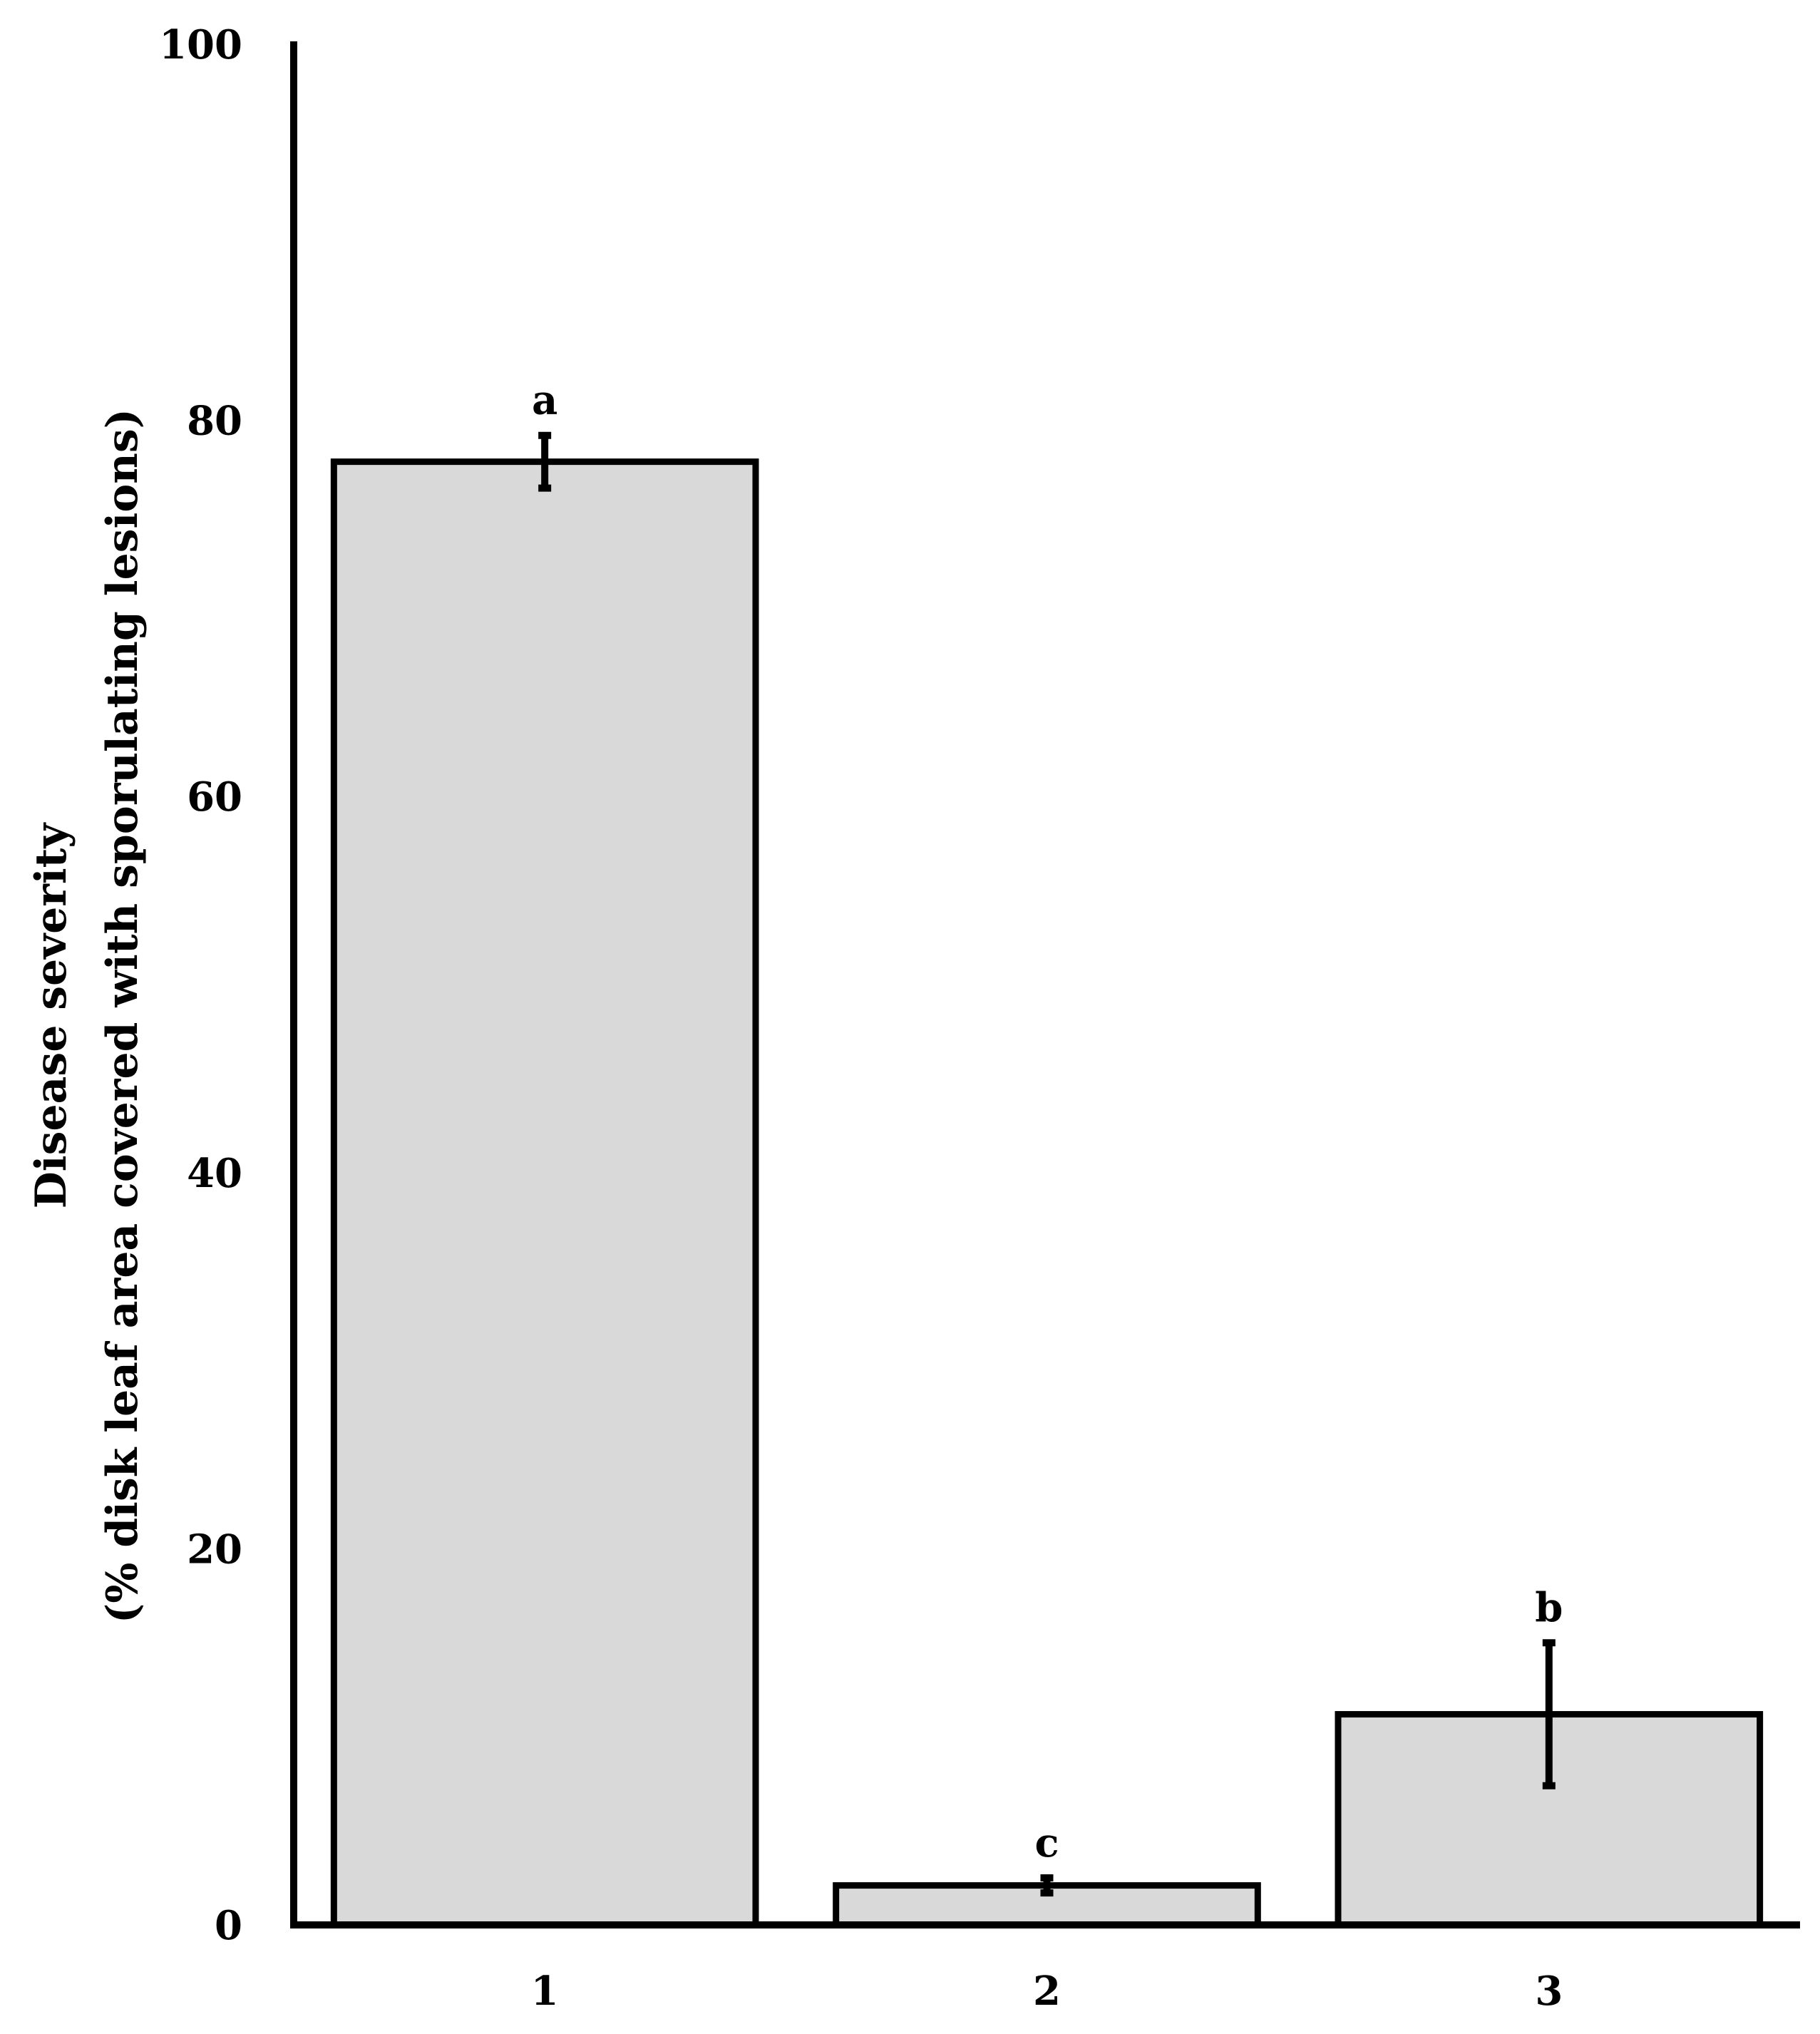  What do you see at coordinates (214, 421) in the screenshot?
I see `y-tick-label-80: 80` at bounding box center [214, 421].